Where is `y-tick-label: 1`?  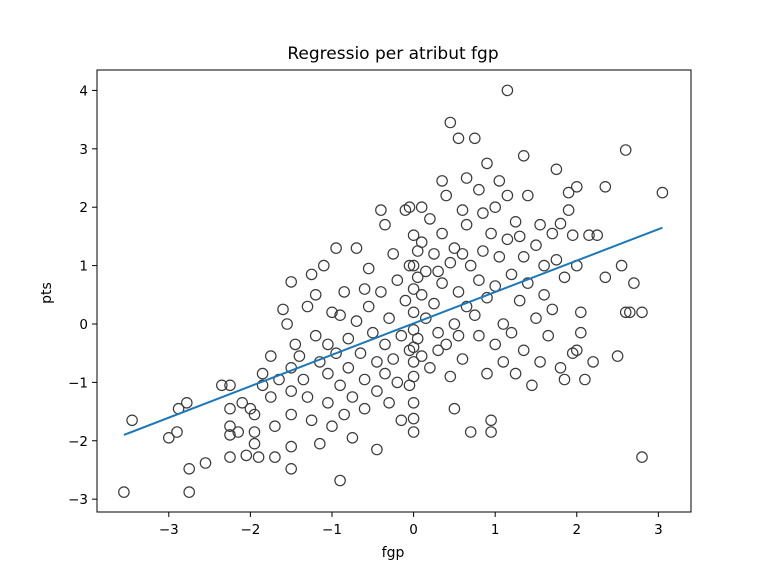 y-tick-label: 1 is located at coordinates (83, 267).